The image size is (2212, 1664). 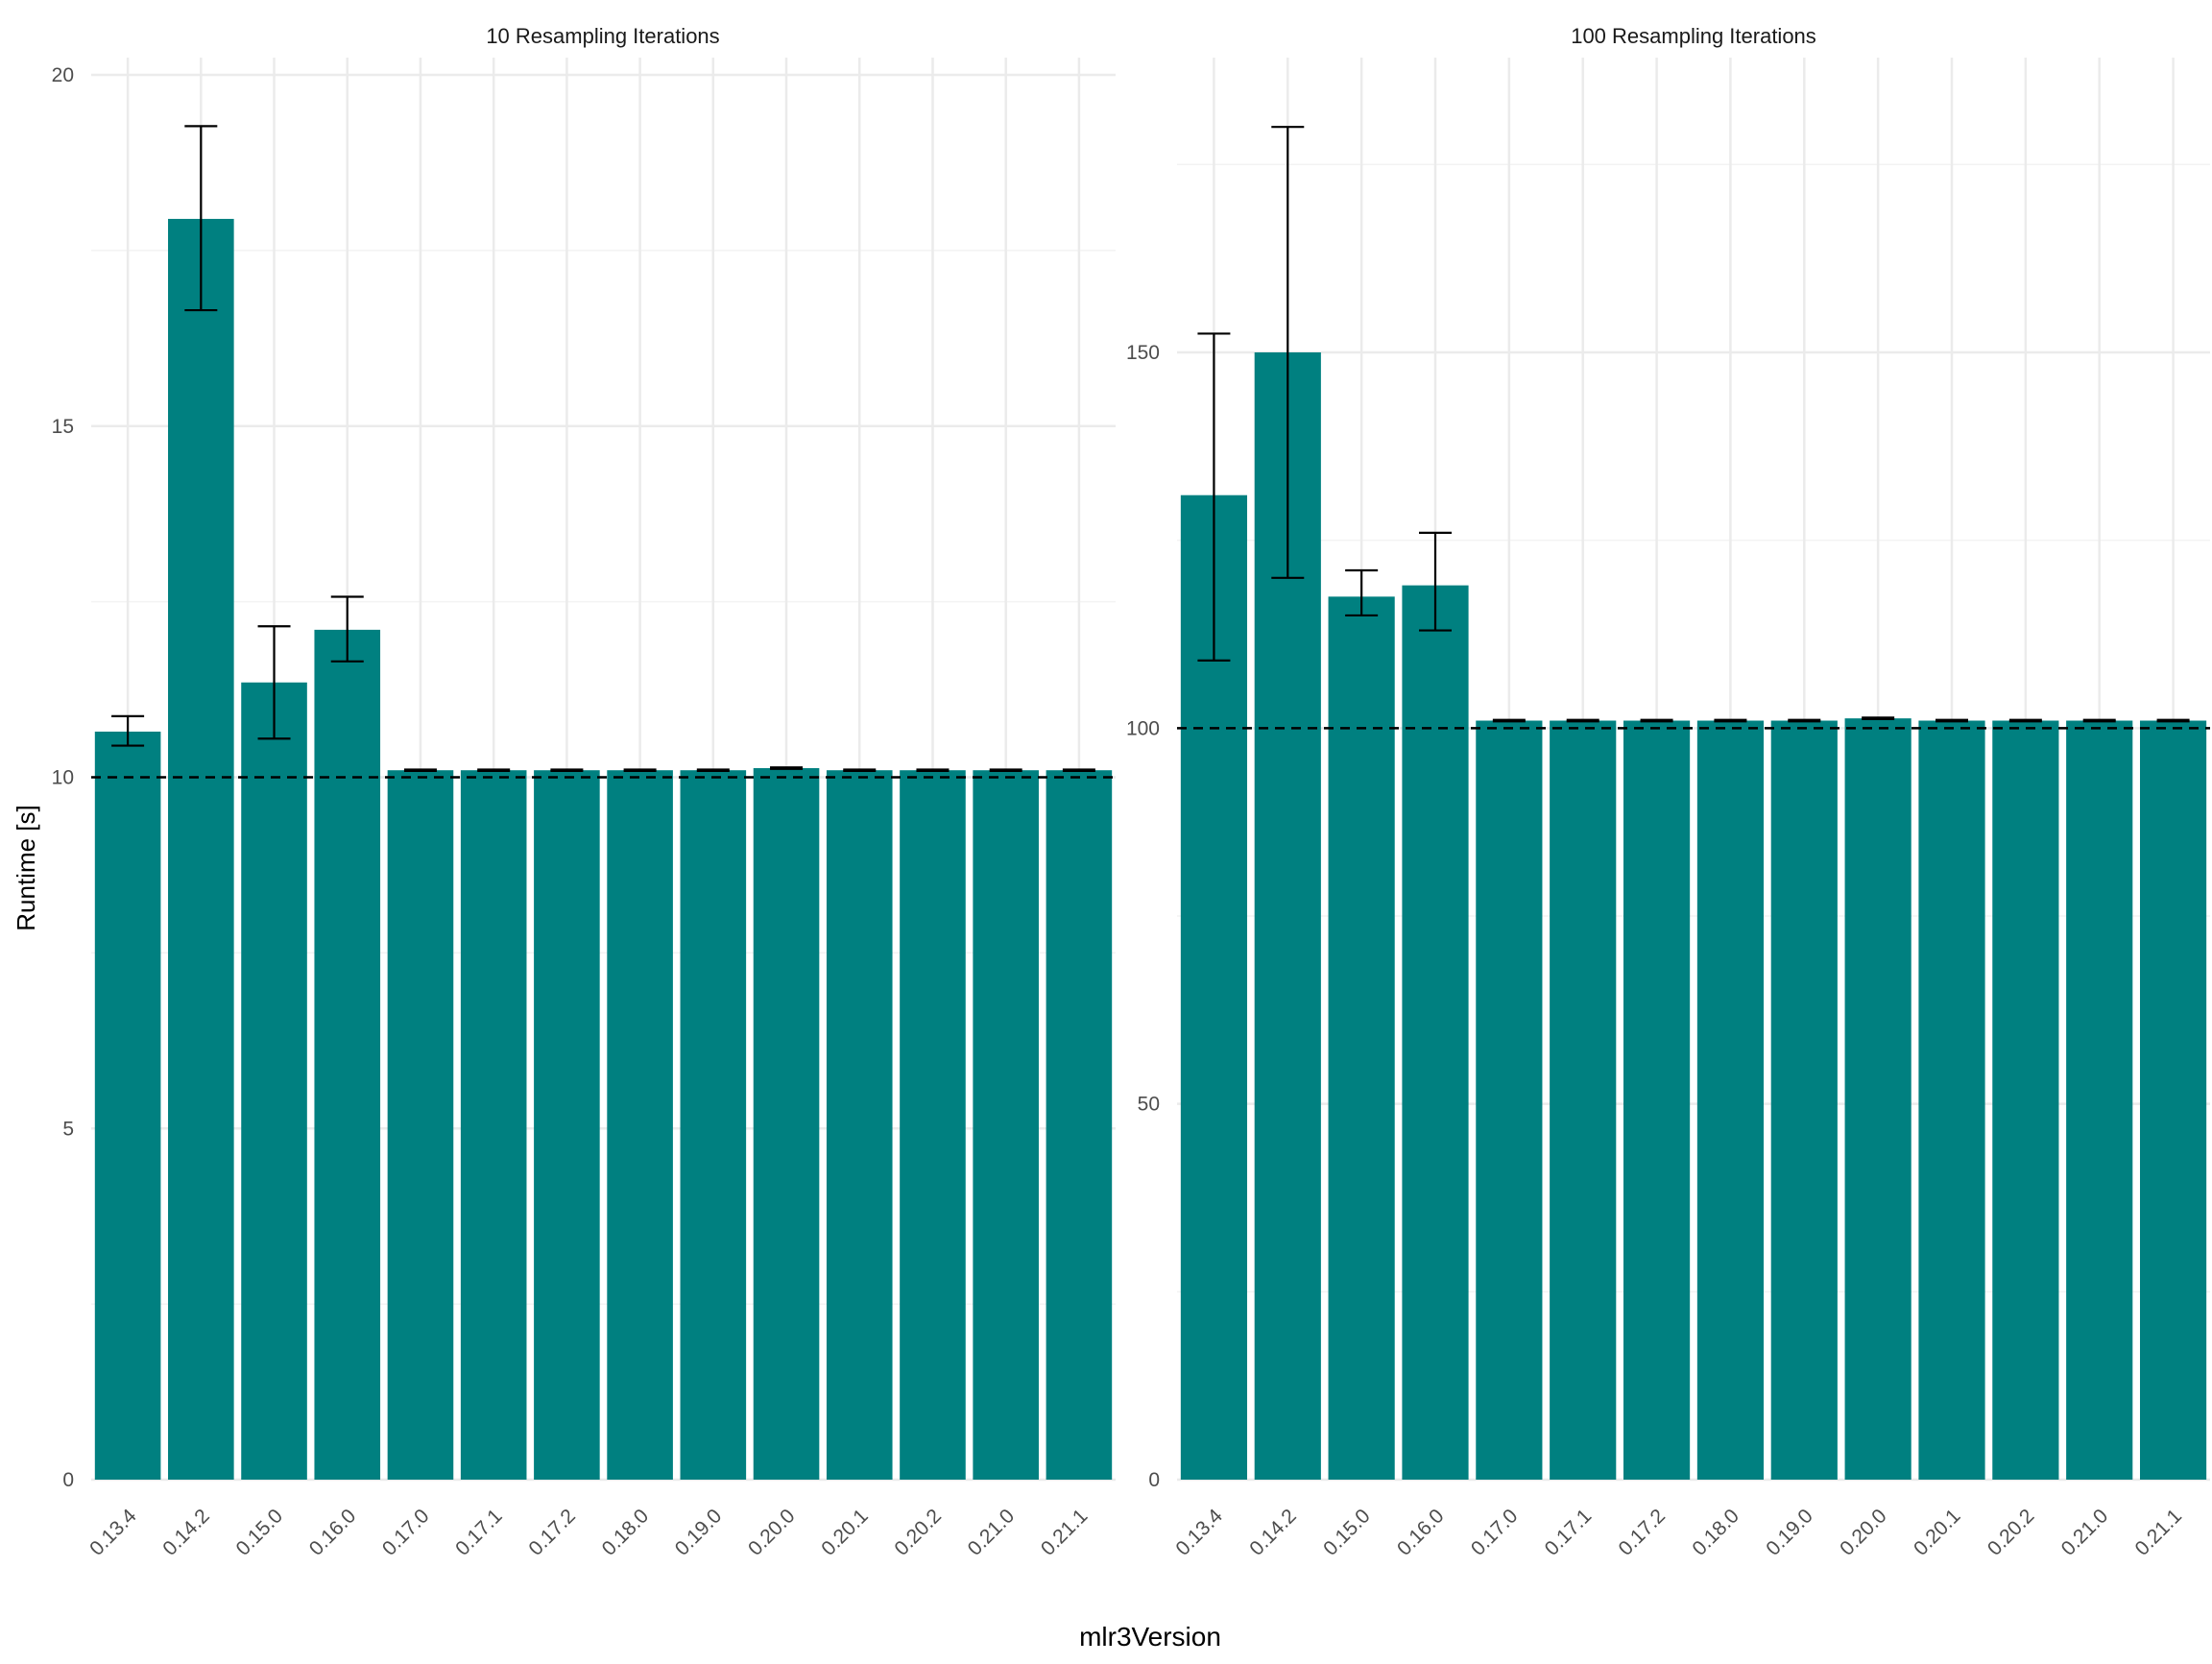 What do you see at coordinates (26, 868) in the screenshot?
I see `y-axis-title: Runtime [s]` at bounding box center [26, 868].